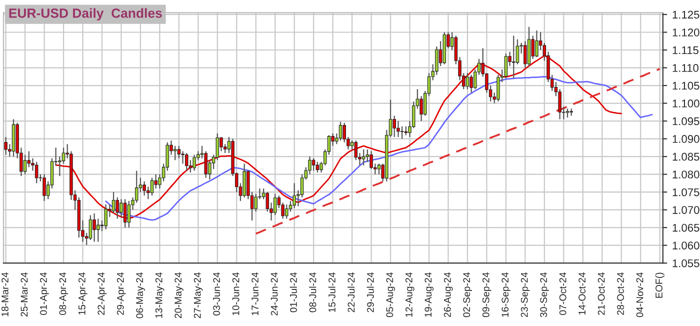  Describe the element at coordinates (293, 292) in the screenshot. I see `x-tick-label: 01-Jul-24` at that location.